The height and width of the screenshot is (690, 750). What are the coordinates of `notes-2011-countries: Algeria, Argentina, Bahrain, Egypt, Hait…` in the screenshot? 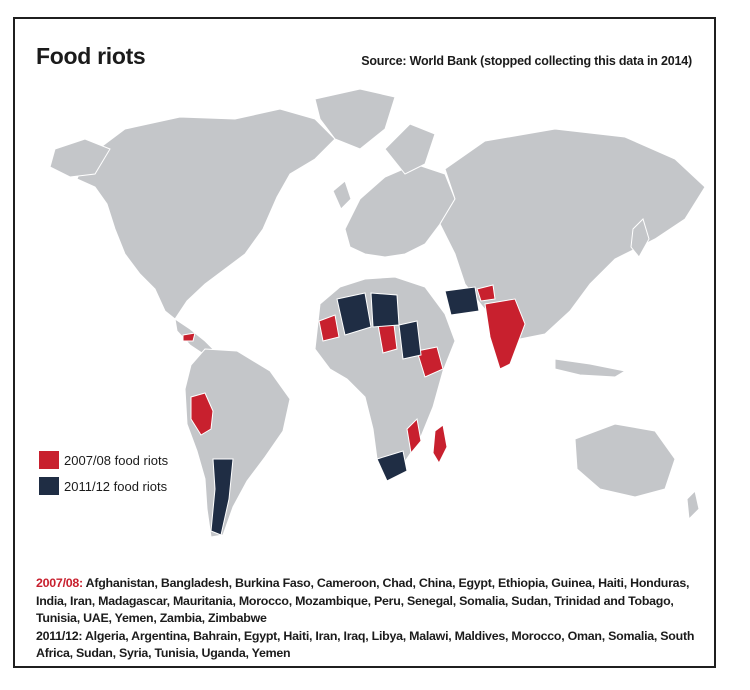 It's located at (365, 644).